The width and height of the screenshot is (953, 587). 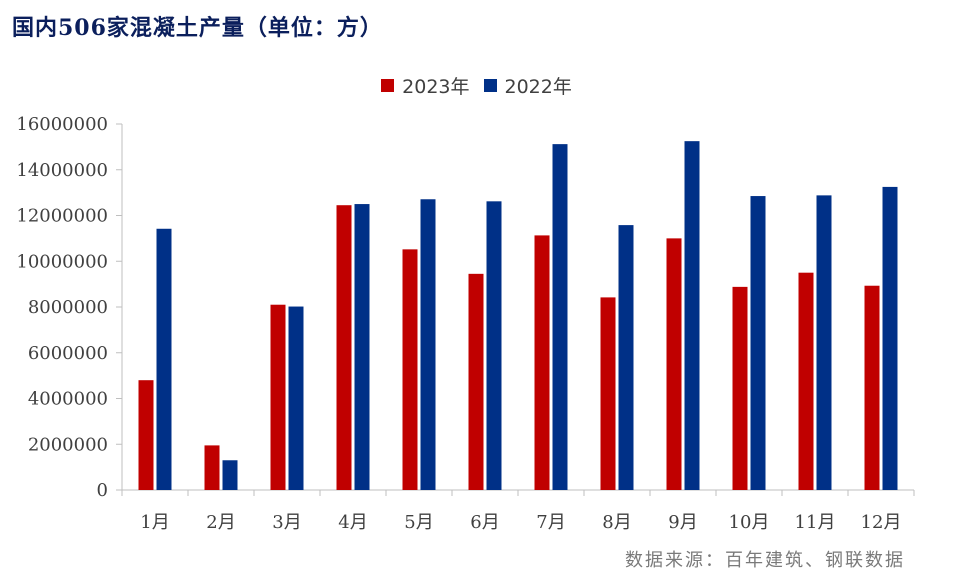 What do you see at coordinates (286, 522) in the screenshot?
I see `x-tick-label: 3月` at bounding box center [286, 522].